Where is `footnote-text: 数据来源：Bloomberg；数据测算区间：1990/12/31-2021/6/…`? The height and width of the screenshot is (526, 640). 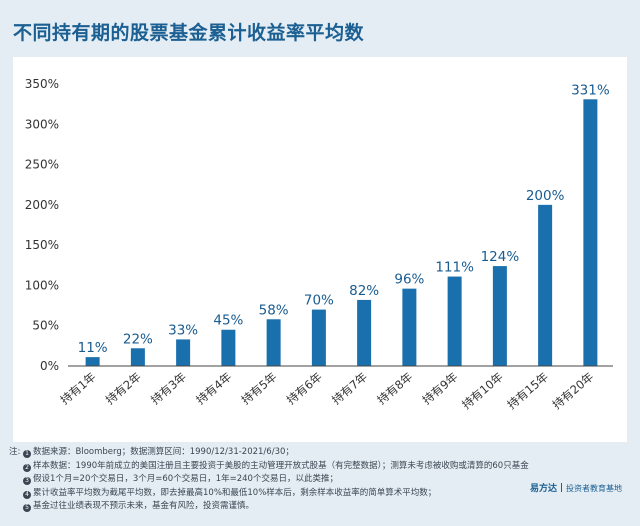
footnote-text: 数据来源：Bloomberg；数据测算区间：1990/12/31-2021/6/… is located at coordinates (163, 452).